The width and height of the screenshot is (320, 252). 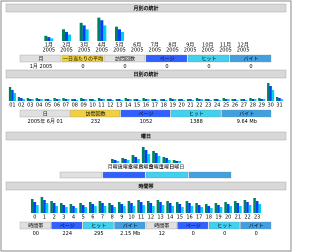 What do you see at coordinates (102, 218) in the screenshot?
I see `x-label: 7` at bounding box center [102, 218].